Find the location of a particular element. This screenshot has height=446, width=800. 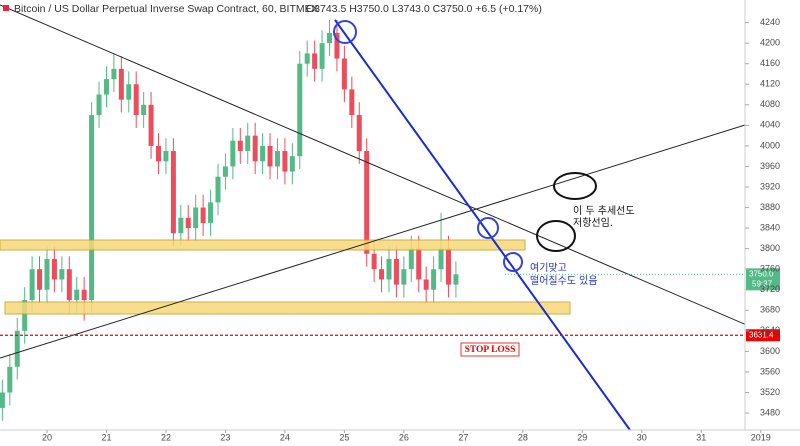

y-tick-label: 4240 is located at coordinates (770, 22).